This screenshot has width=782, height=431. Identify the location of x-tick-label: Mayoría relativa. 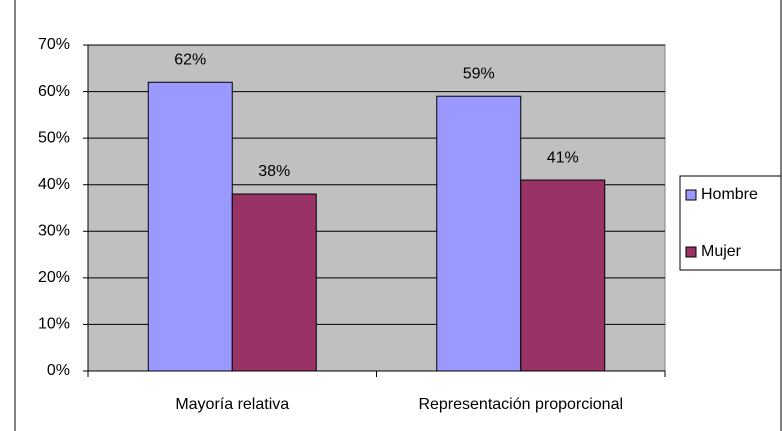
(232, 404).